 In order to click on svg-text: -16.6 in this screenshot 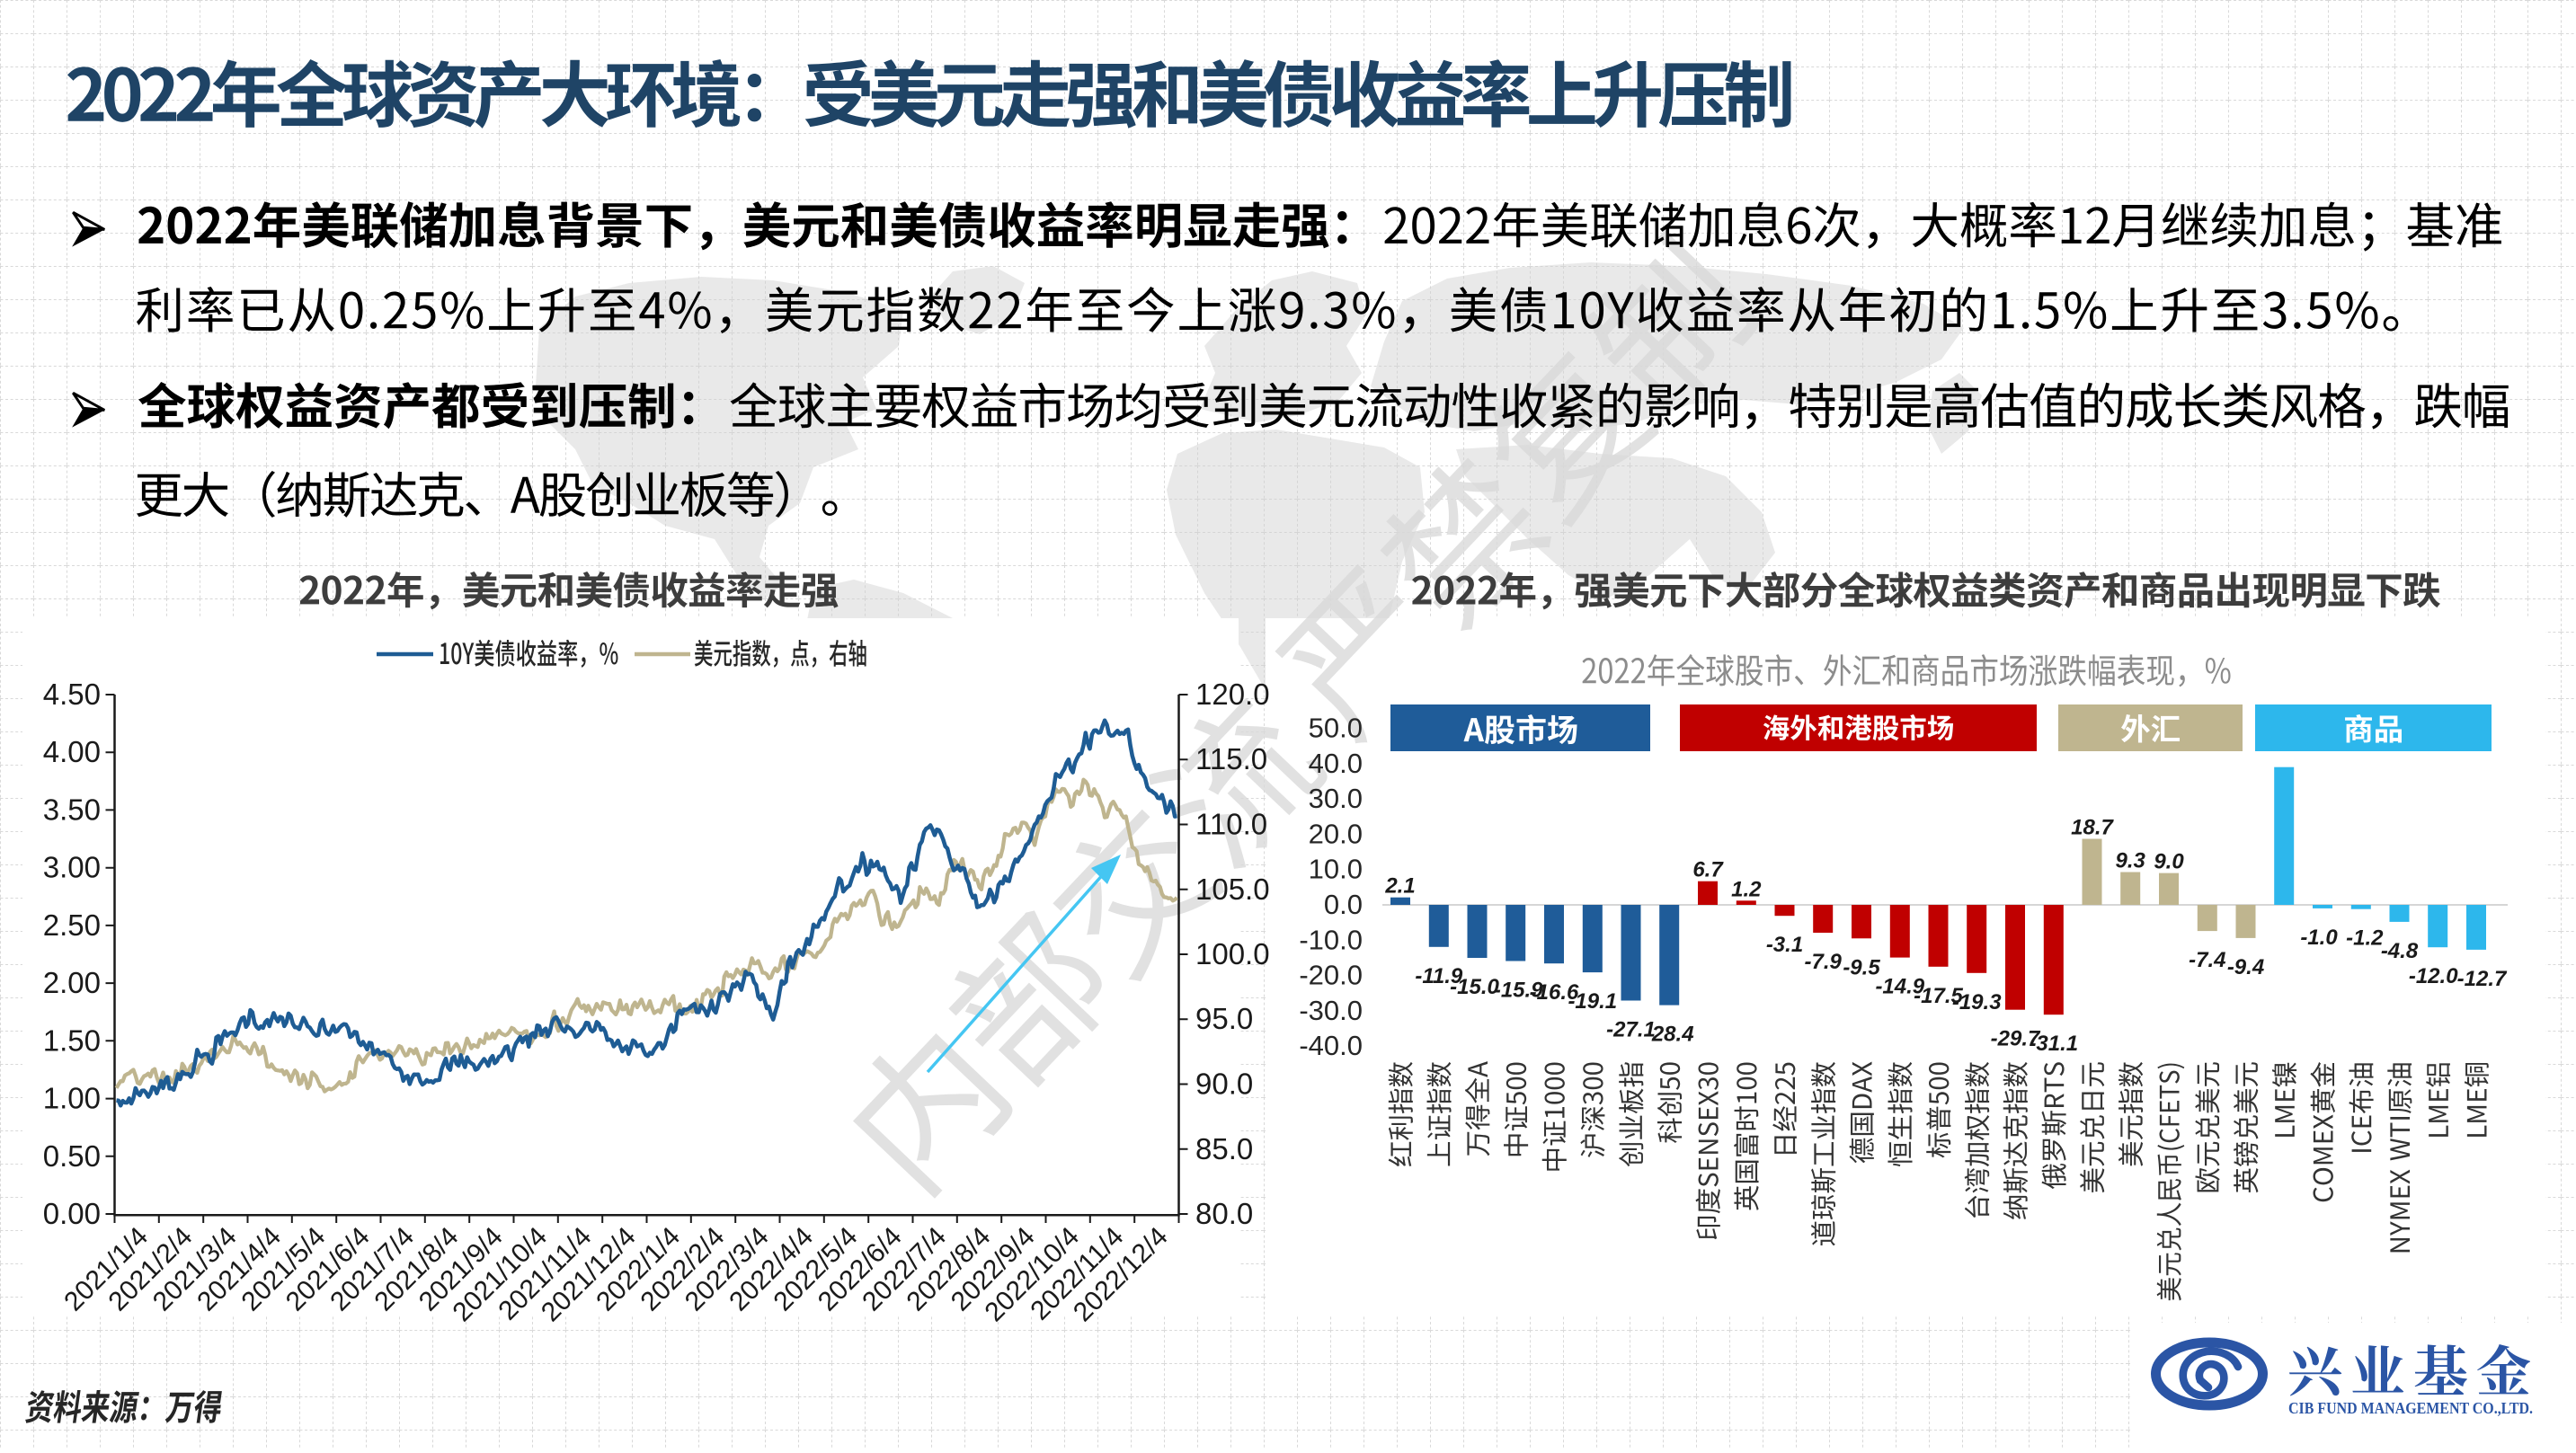, I will do `click(1554, 992)`.